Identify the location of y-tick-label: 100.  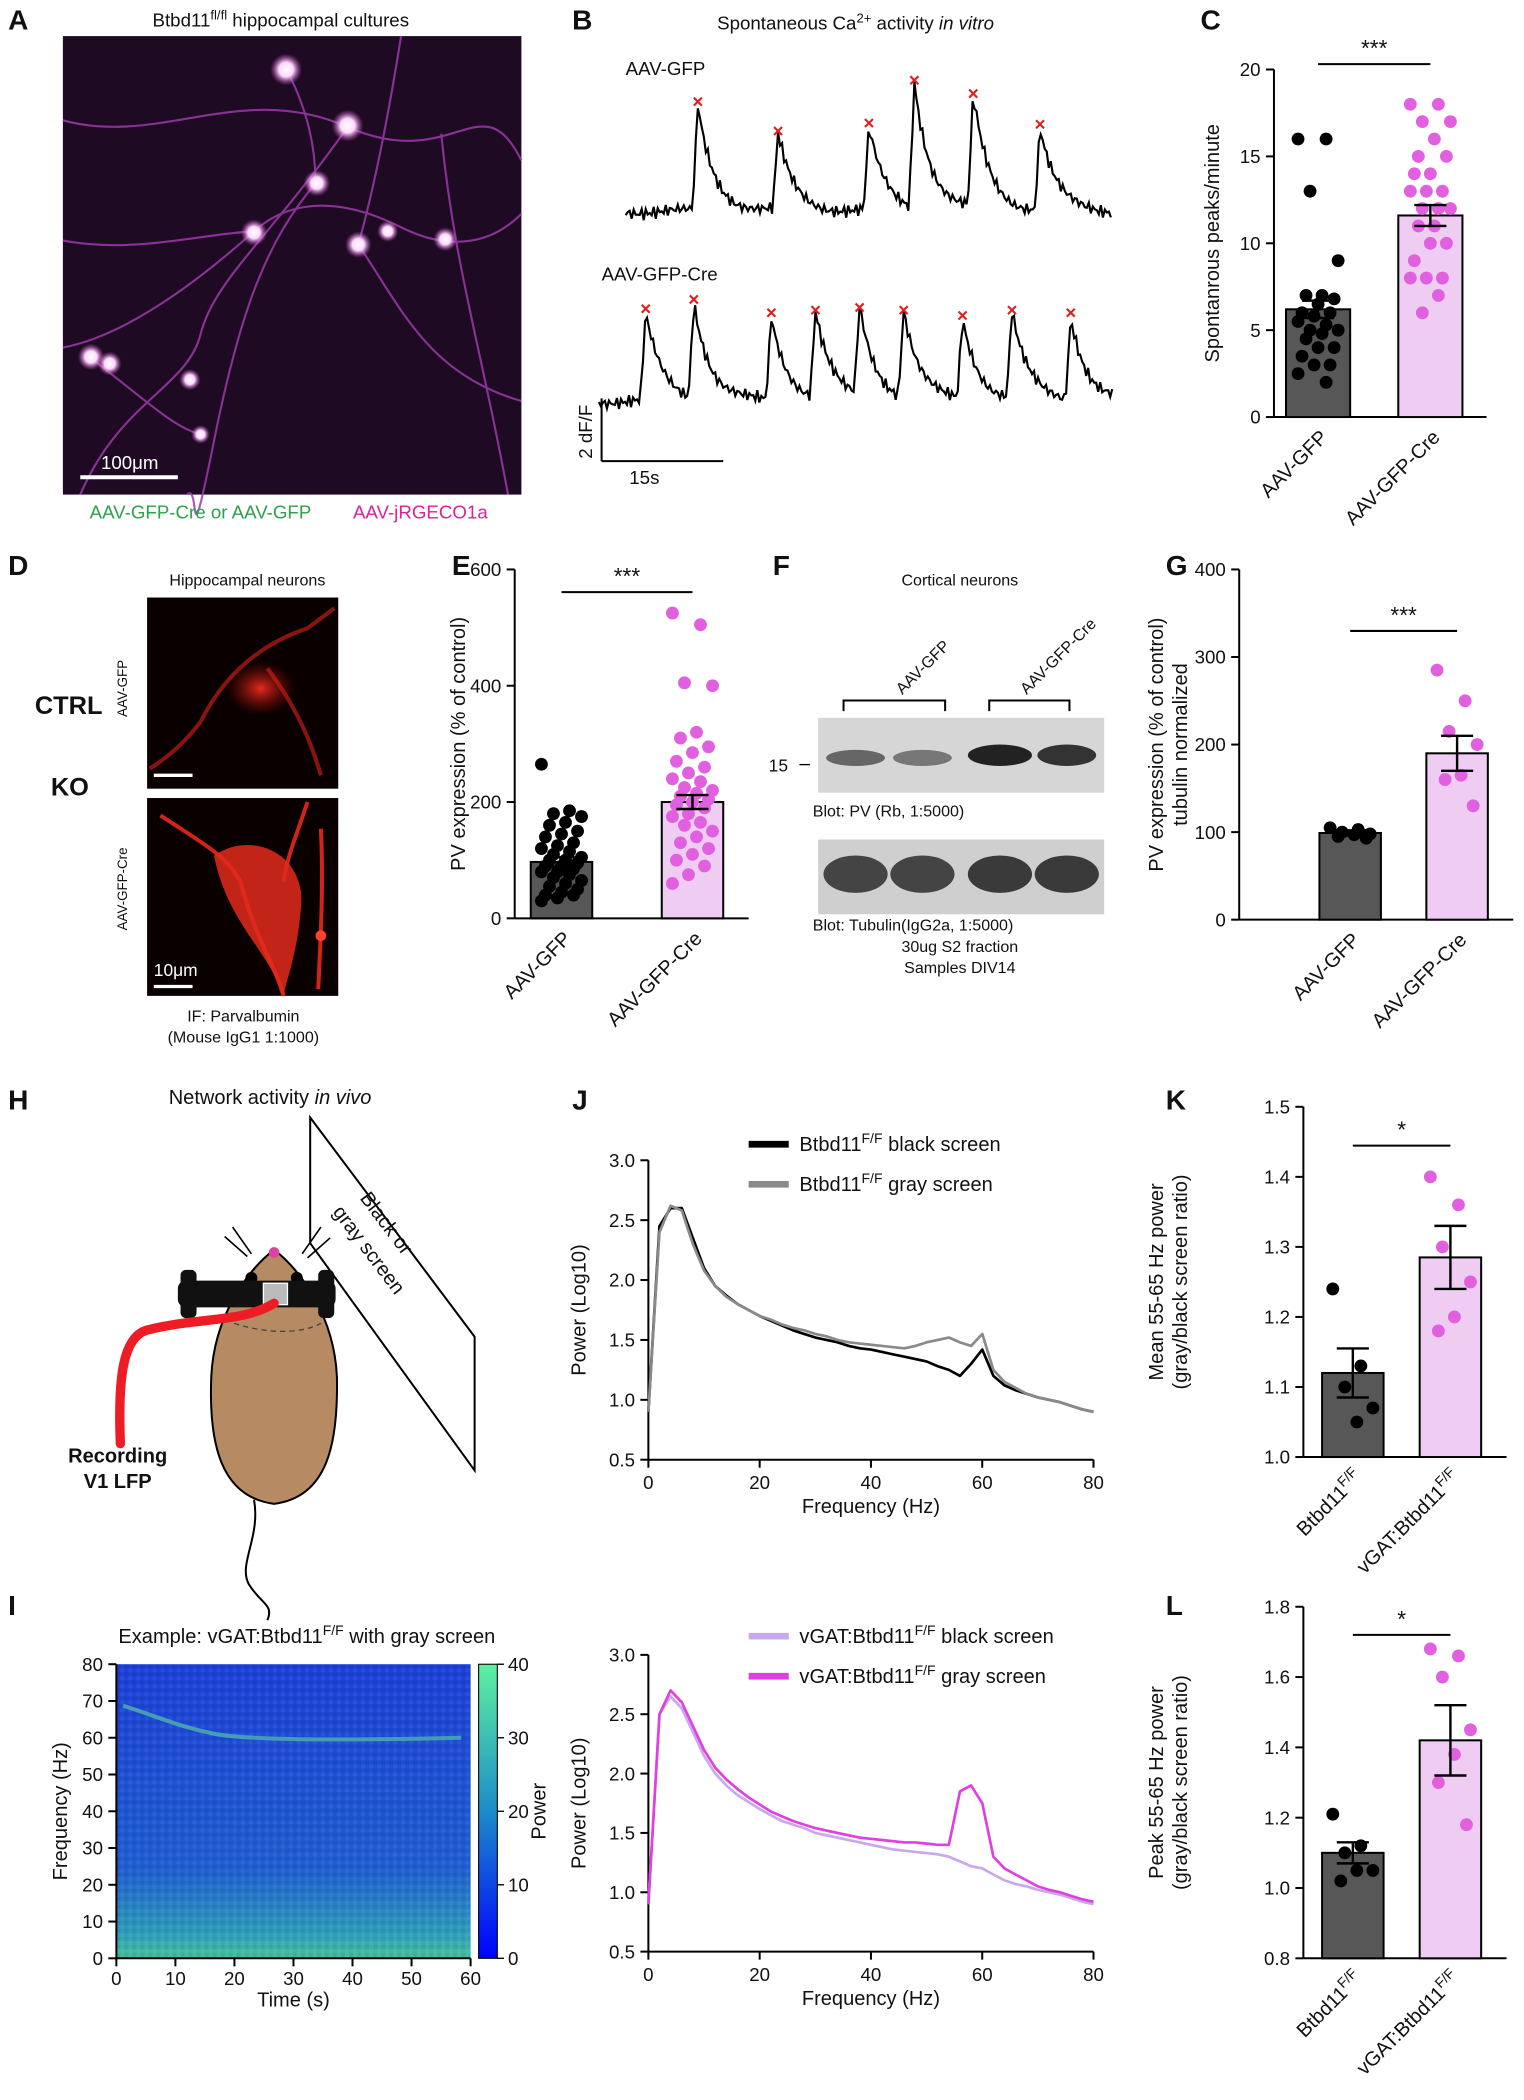
(1210, 832).